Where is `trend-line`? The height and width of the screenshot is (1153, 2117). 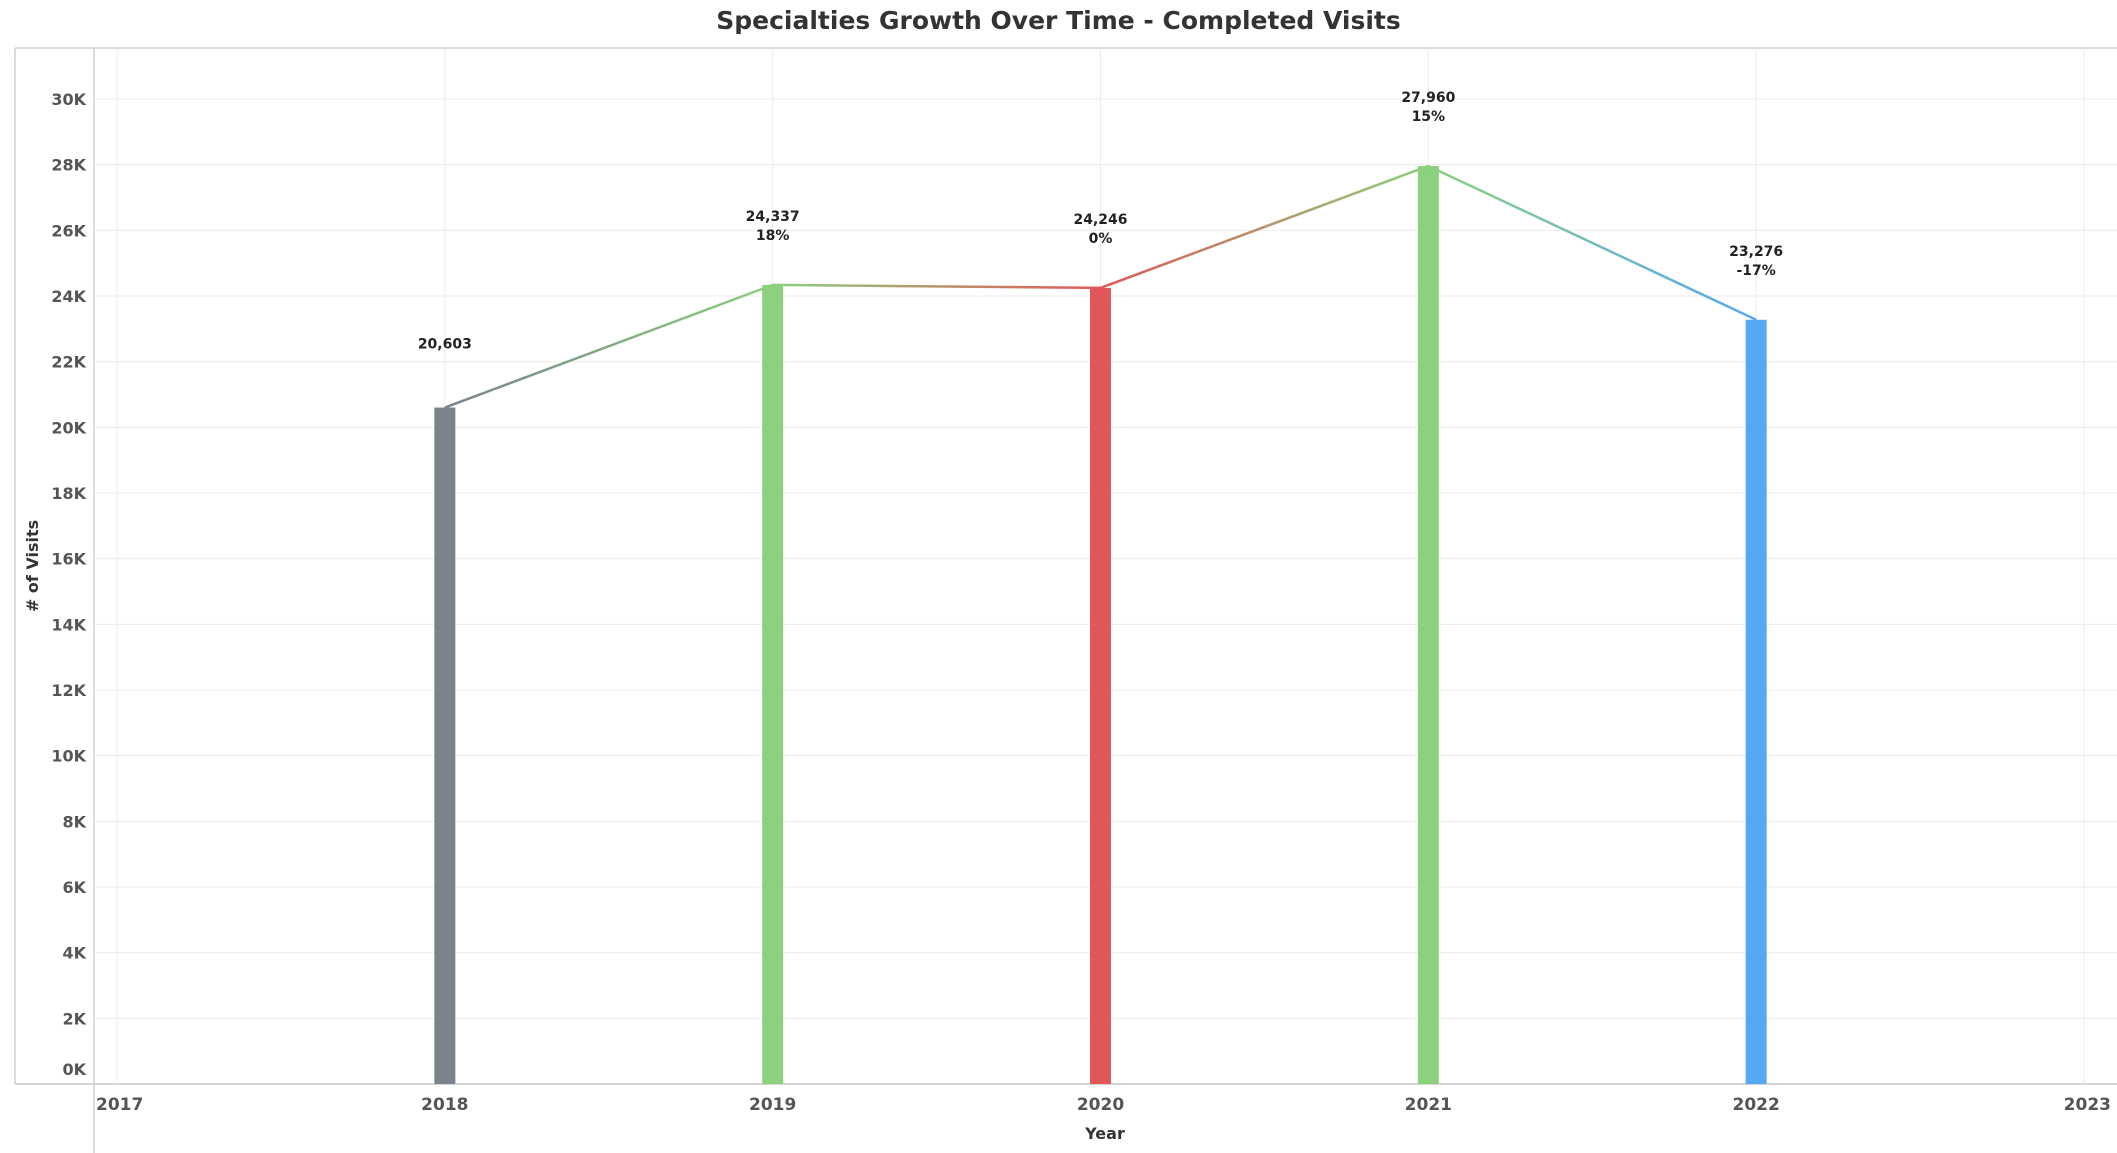 trend-line is located at coordinates (1100, 286).